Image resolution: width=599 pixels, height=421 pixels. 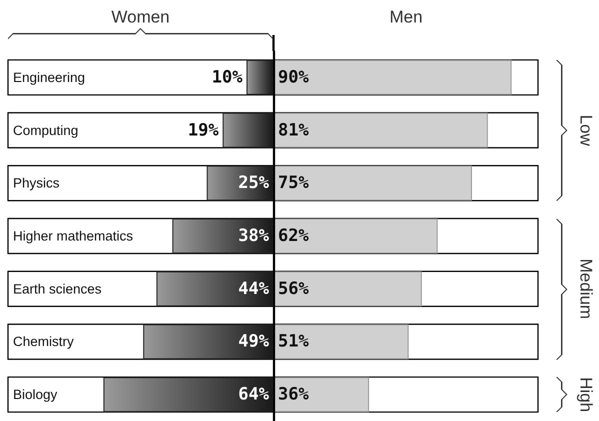 What do you see at coordinates (73, 236) in the screenshot?
I see `y-tick-label: Higher mathematics` at bounding box center [73, 236].